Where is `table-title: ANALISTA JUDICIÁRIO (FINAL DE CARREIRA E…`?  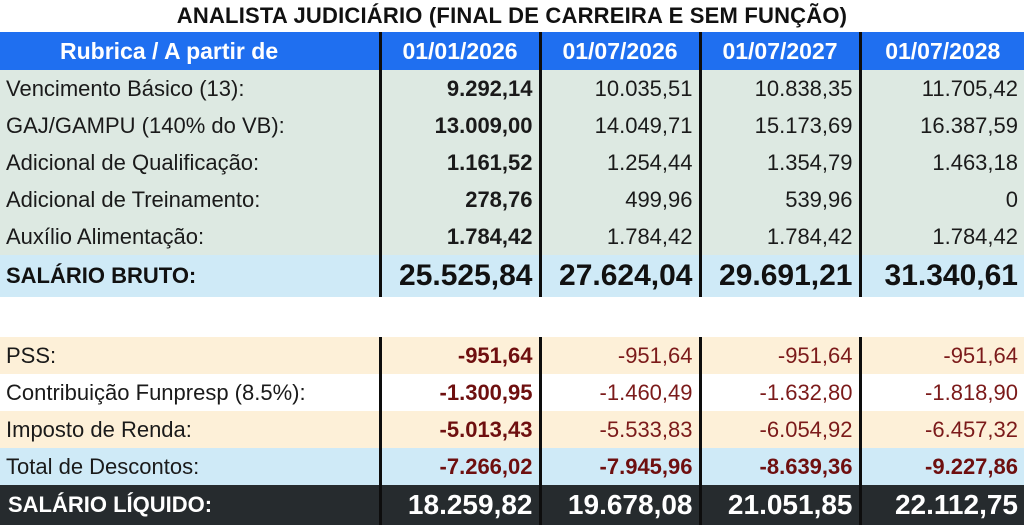 table-title: ANALISTA JUDICIÁRIO (FINAL DE CARREIRA E… is located at coordinates (512, 15).